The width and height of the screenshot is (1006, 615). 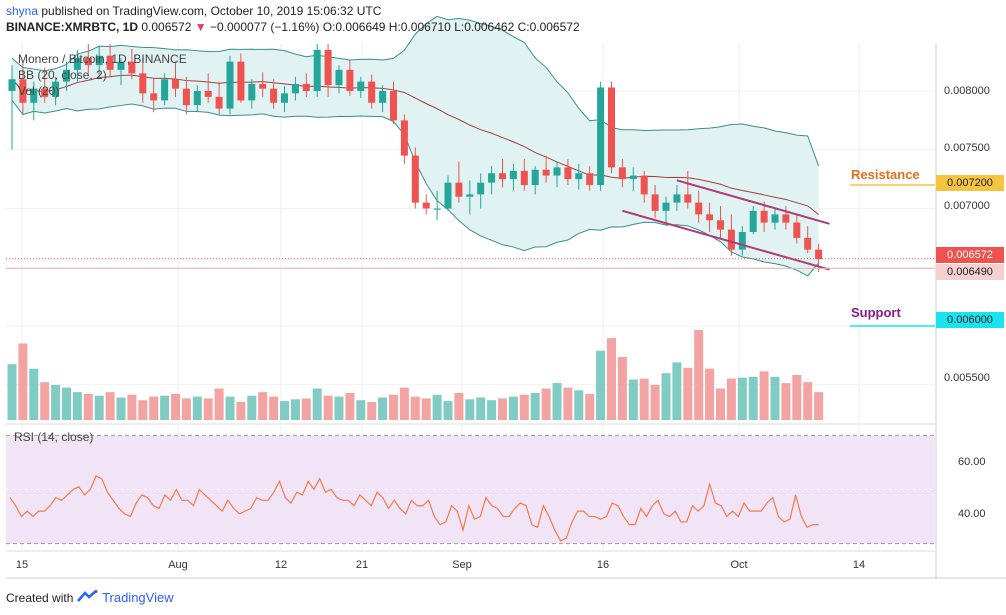 I want to click on low-price-tag: 0.006490, so click(x=970, y=272).